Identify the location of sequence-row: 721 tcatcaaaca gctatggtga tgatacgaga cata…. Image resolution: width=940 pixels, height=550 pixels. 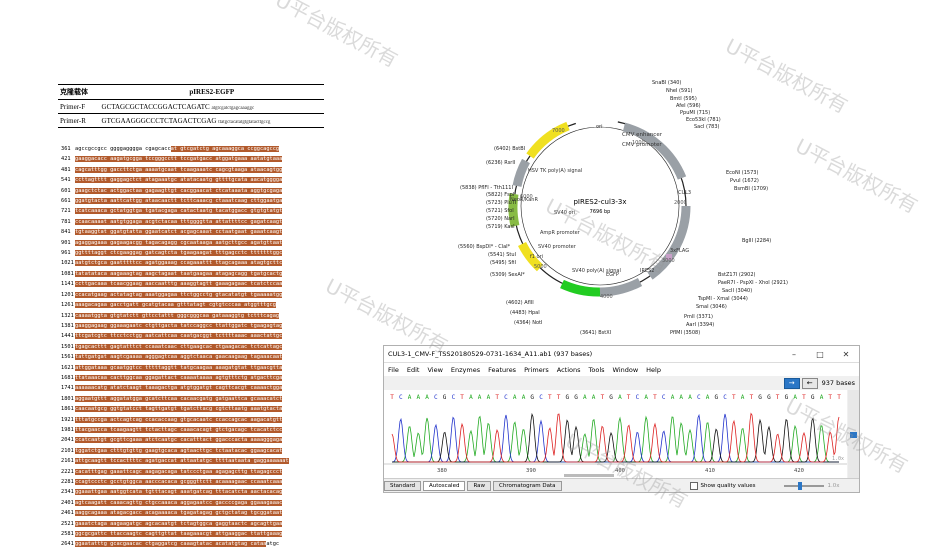
(196, 211).